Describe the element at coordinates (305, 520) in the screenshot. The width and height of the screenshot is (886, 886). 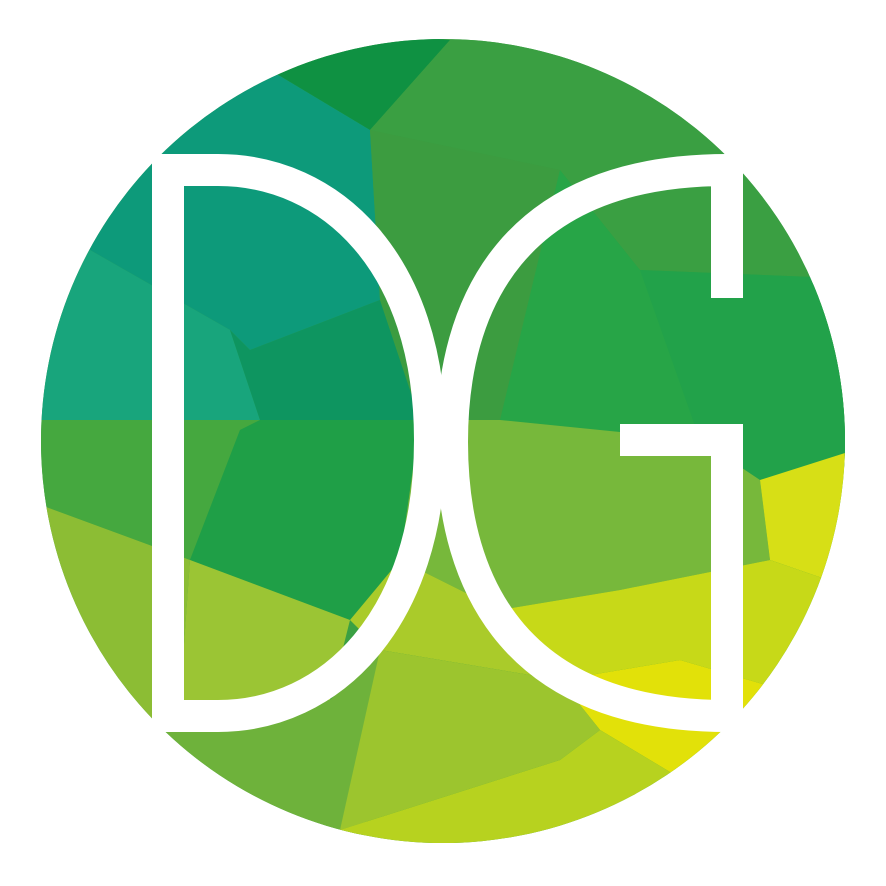
I see `facet-mid-center` at that location.